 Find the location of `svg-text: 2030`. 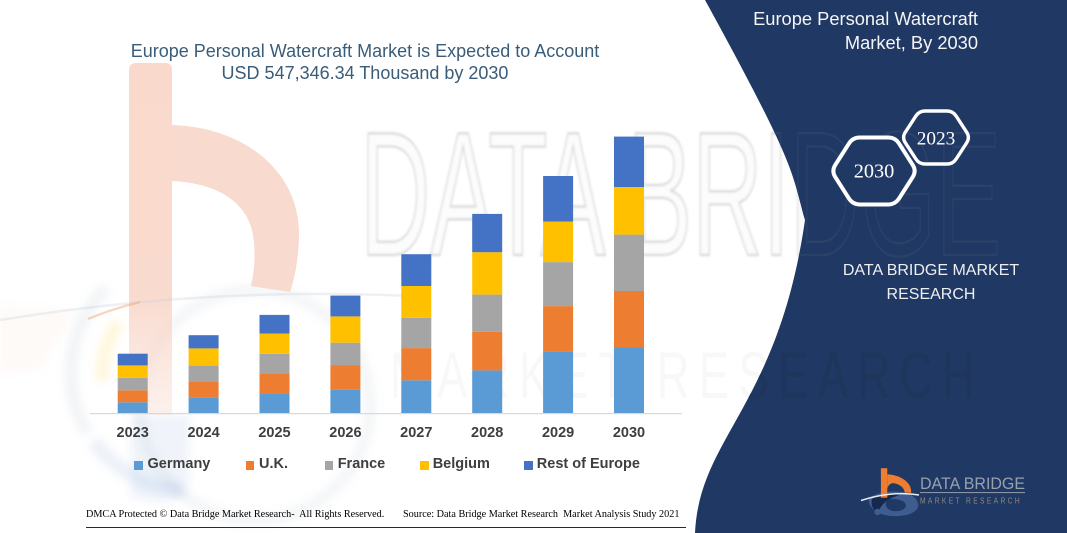

svg-text: 2030 is located at coordinates (874, 172).